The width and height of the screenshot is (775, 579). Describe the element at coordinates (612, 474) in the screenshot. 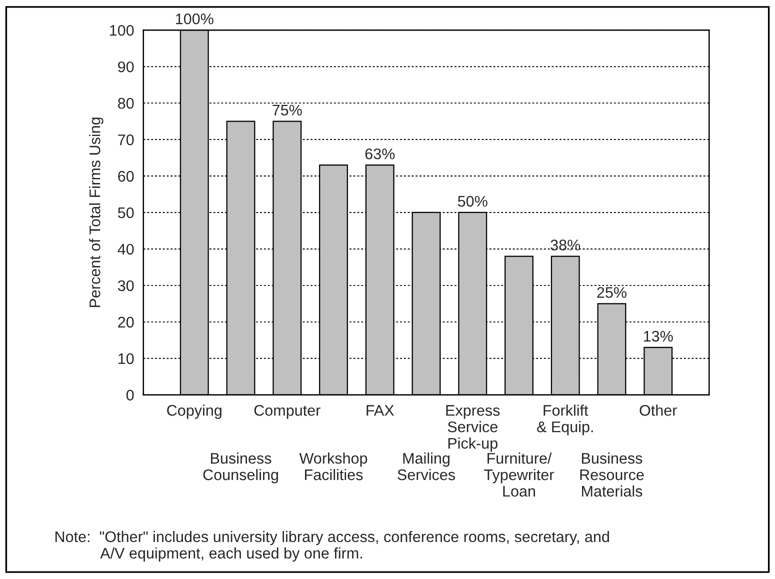

I see `x-tick-label: Business Resource Materials` at that location.